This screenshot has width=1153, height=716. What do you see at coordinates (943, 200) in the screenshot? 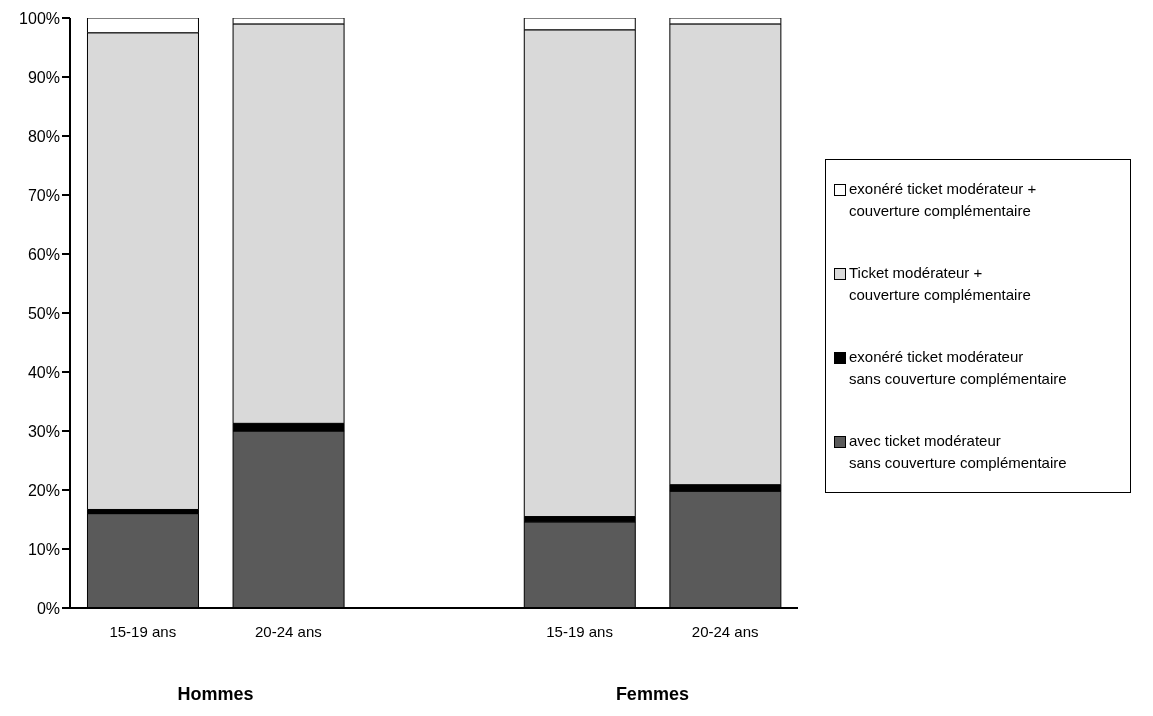
I see `legend-label: exonéré ticket modérateur + couverture complémentaire` at bounding box center [943, 200].